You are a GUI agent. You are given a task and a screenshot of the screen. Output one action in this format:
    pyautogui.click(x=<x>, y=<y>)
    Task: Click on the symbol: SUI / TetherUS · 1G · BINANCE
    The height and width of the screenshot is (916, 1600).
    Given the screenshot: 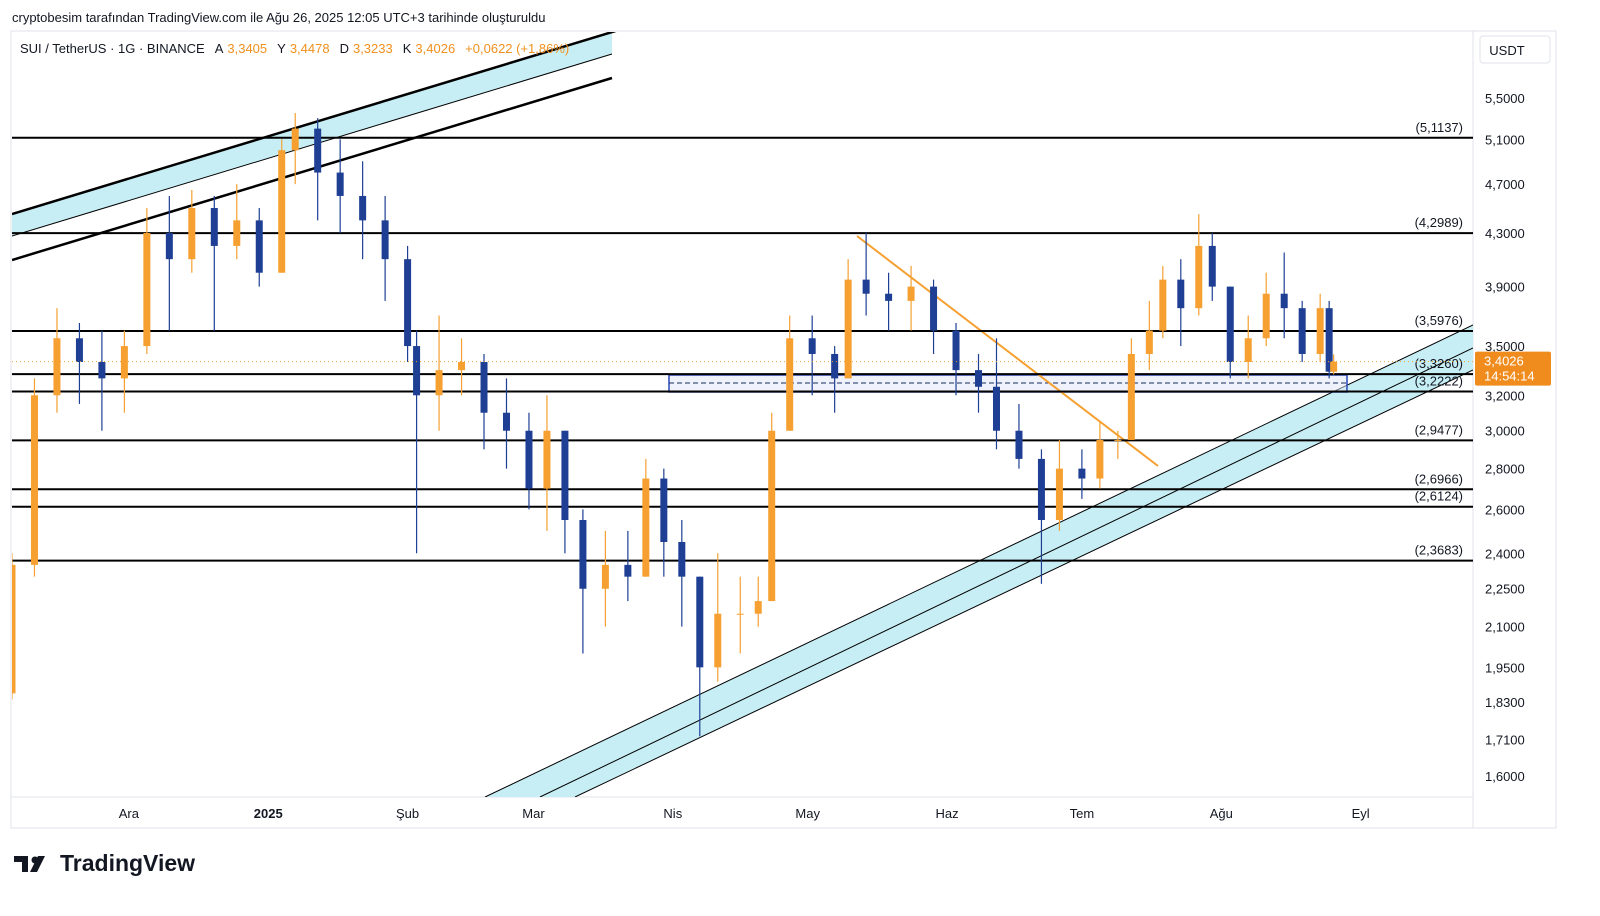 What is the action you would take?
    pyautogui.click(x=112, y=48)
    